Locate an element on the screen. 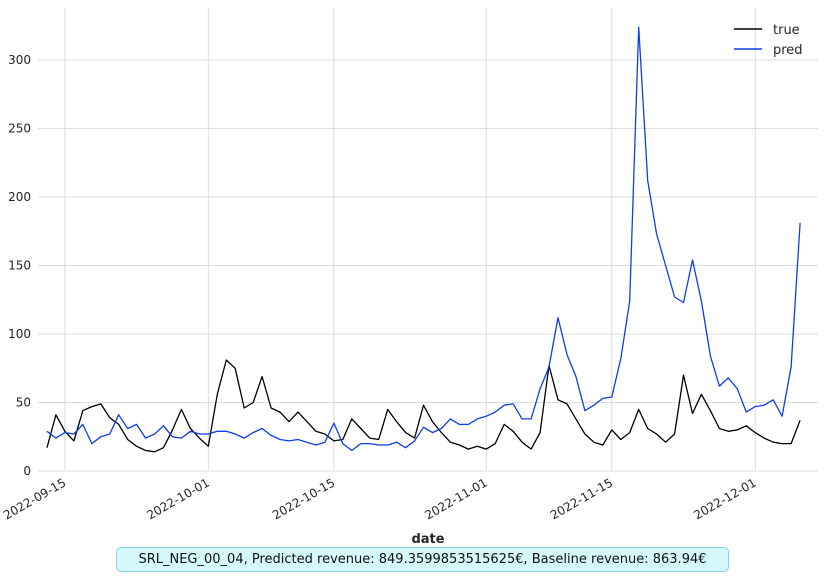 The image size is (826, 577). x-axis-label: date is located at coordinates (427, 539).